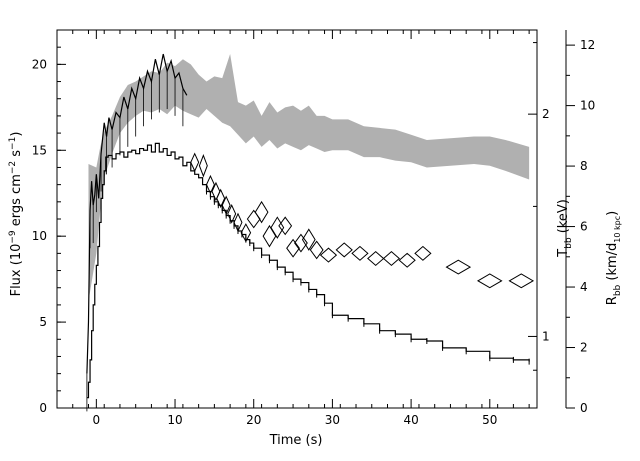 The width and height of the screenshot is (640, 461). Describe the element at coordinates (253, 420) in the screenshot. I see `x-tick-label-2: 20` at that location.